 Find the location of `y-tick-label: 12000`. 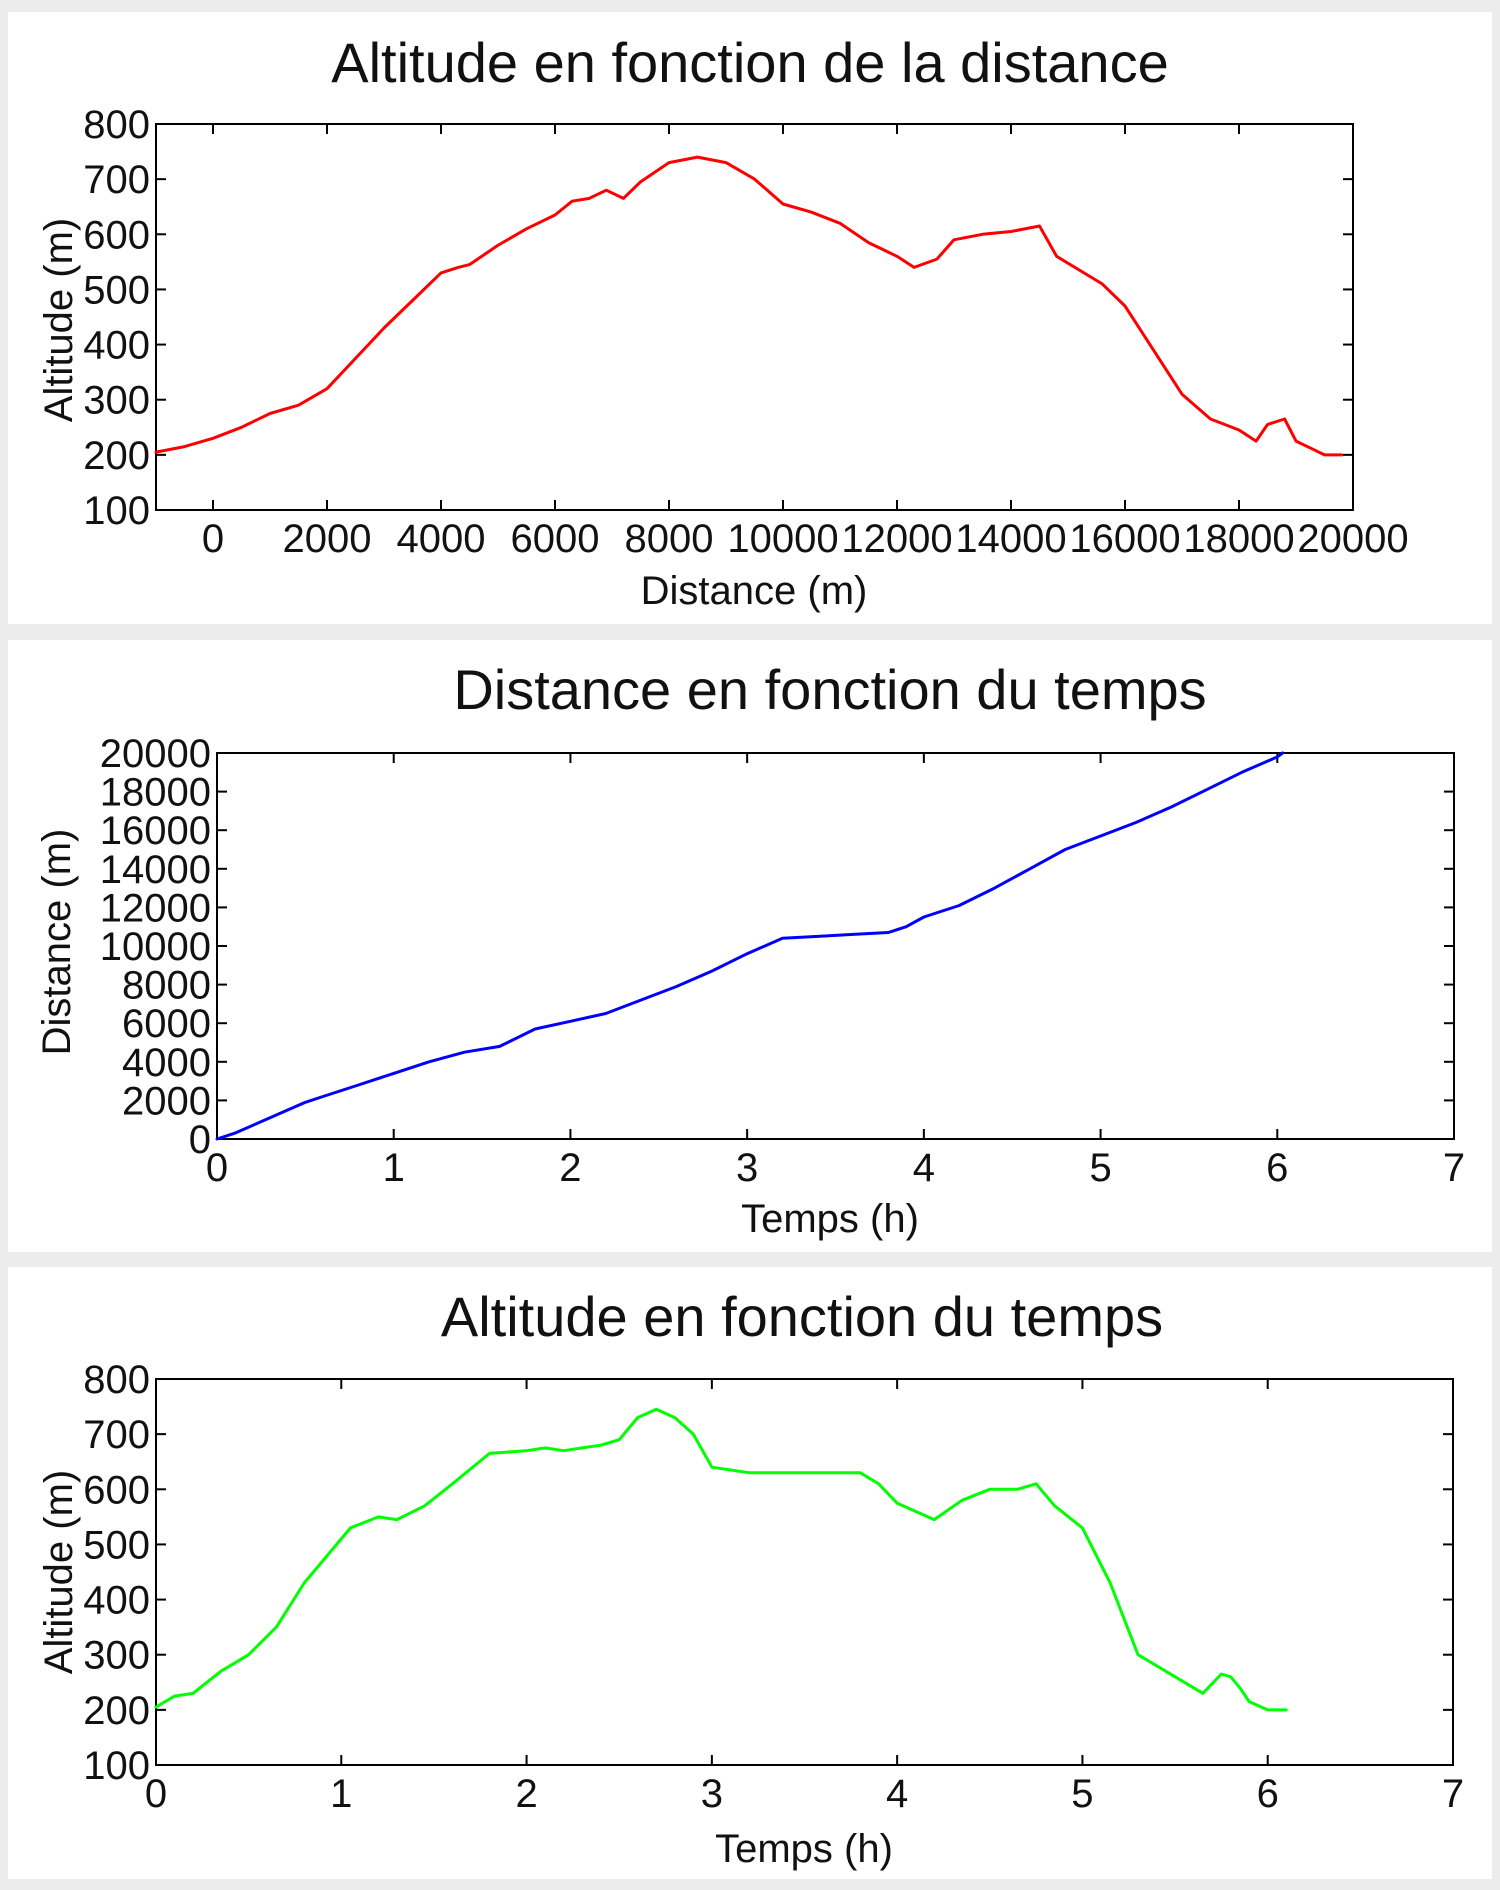

y-tick-label: 12000 is located at coordinates (155, 908).